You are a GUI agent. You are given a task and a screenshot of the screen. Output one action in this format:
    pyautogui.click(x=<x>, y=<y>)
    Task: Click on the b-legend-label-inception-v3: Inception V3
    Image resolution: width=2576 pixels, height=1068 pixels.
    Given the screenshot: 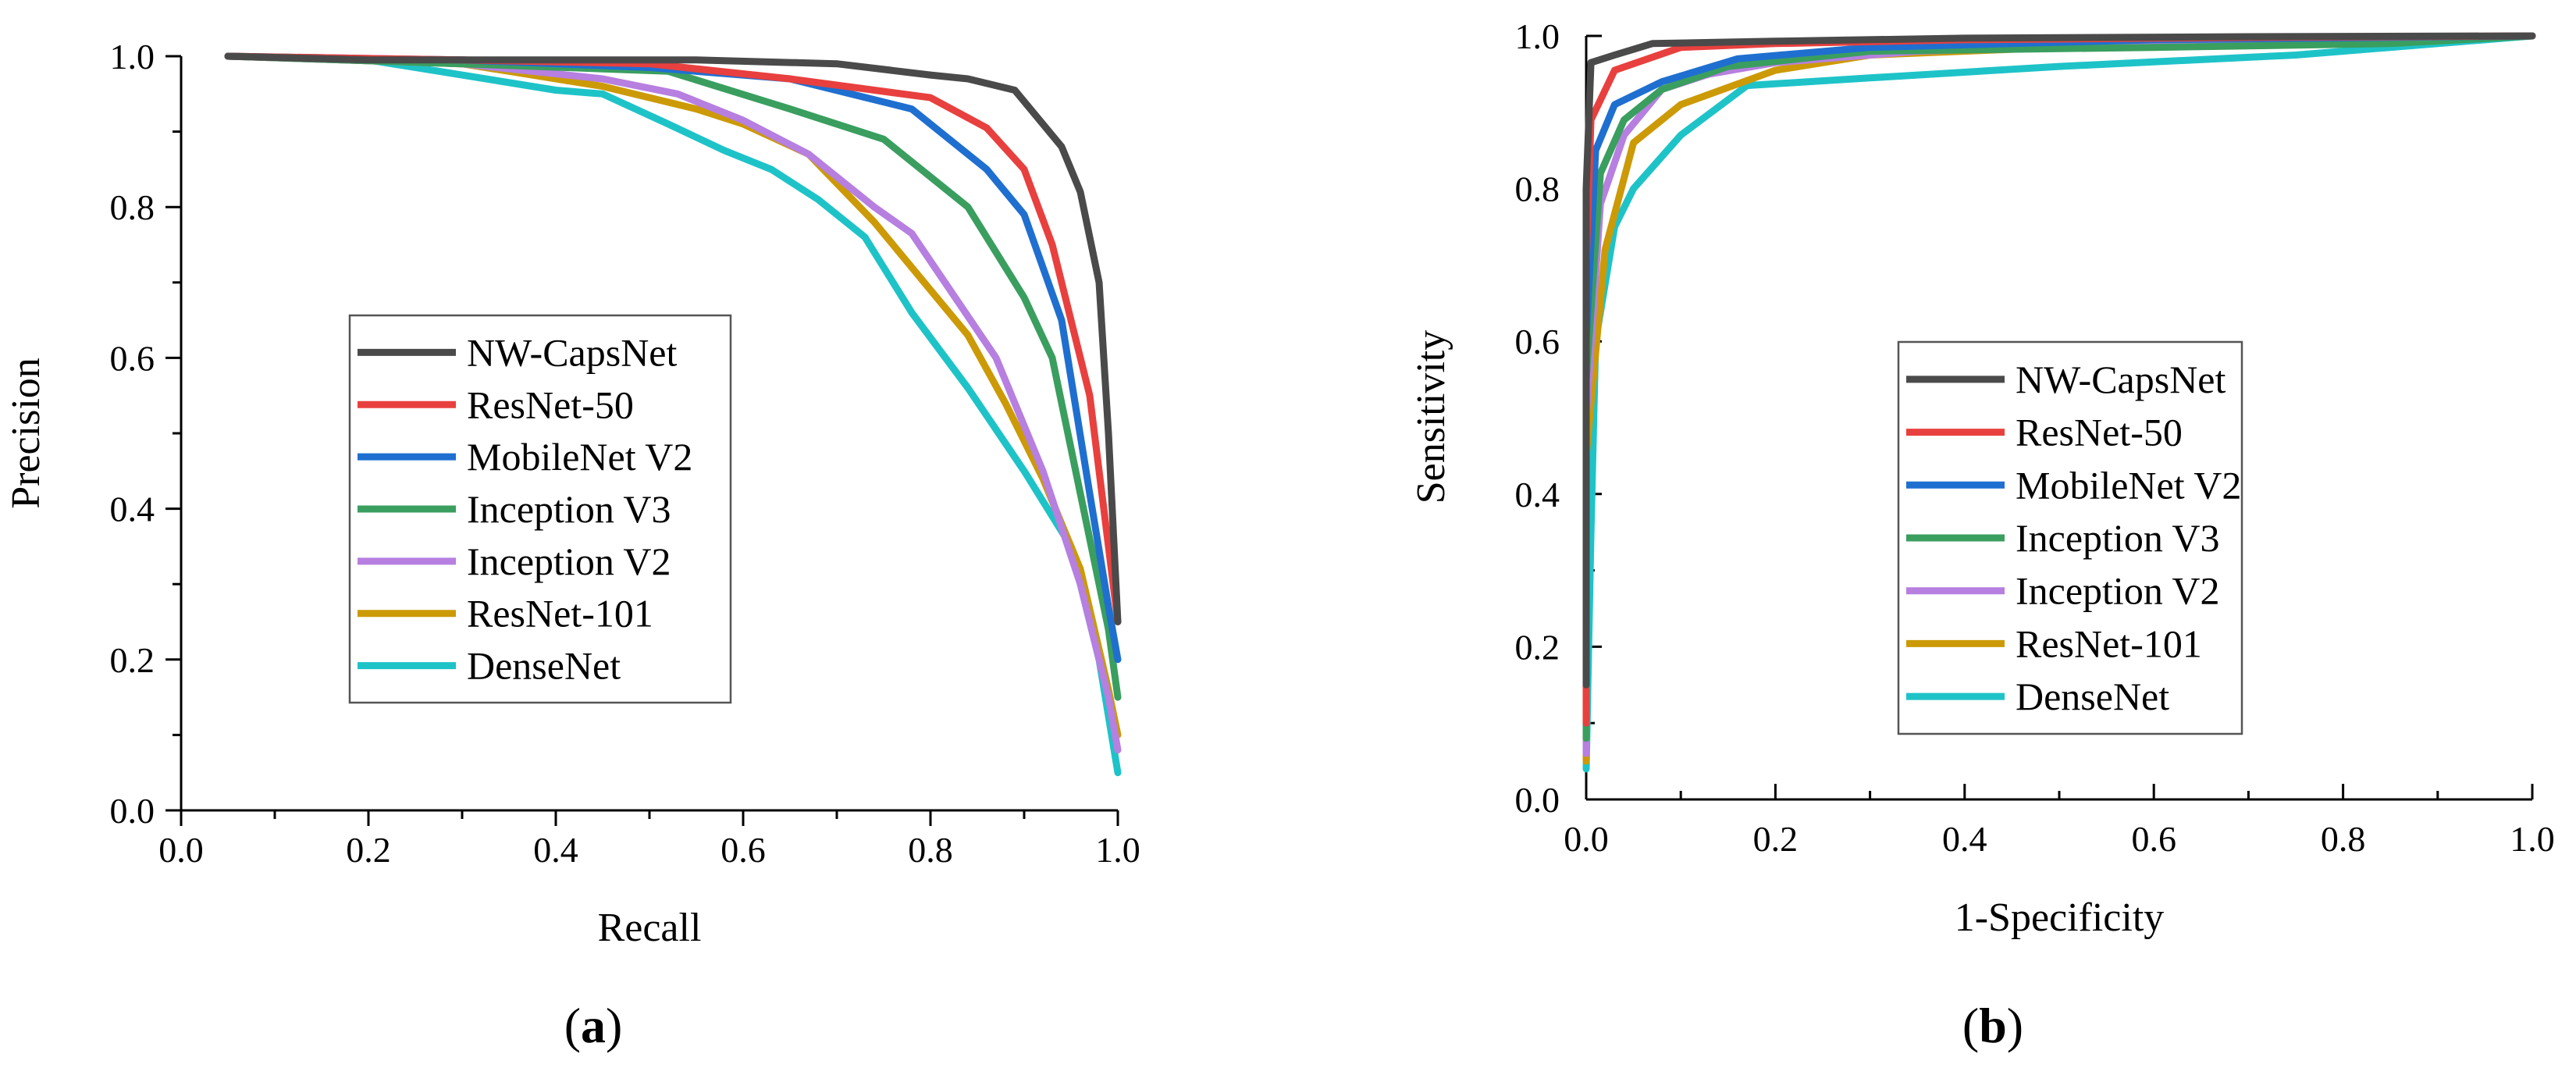 What is the action you would take?
    pyautogui.click(x=2118, y=538)
    